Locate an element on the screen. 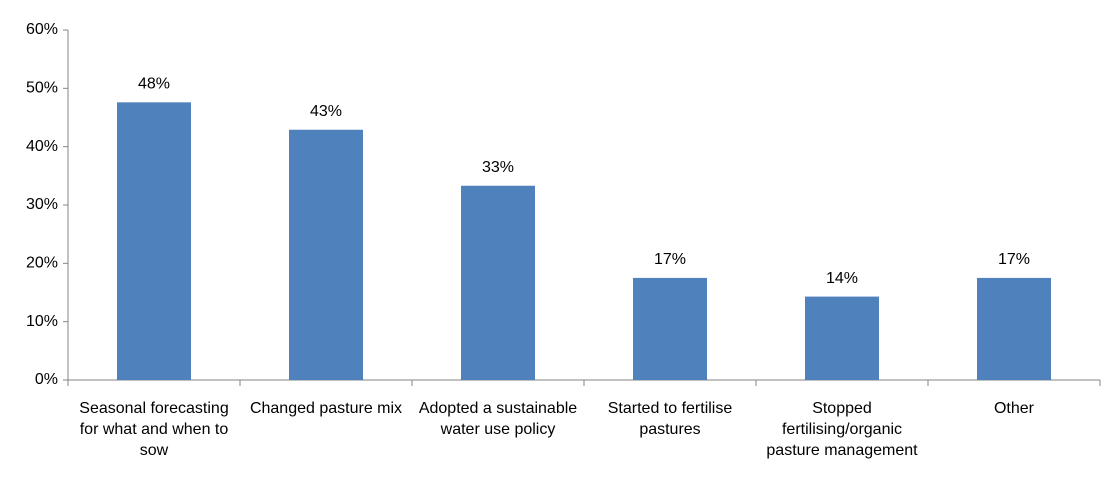 This screenshot has height=489, width=1109. value-label: 43% is located at coordinates (326, 111).